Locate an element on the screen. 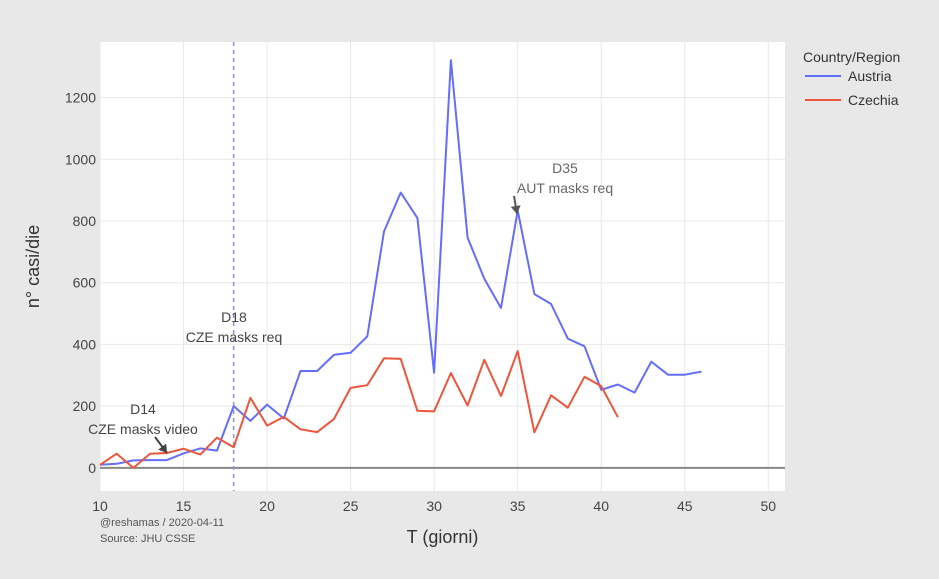 Image resolution: width=939 pixels, height=579 pixels. x-tick-label: 30 is located at coordinates (434, 506).